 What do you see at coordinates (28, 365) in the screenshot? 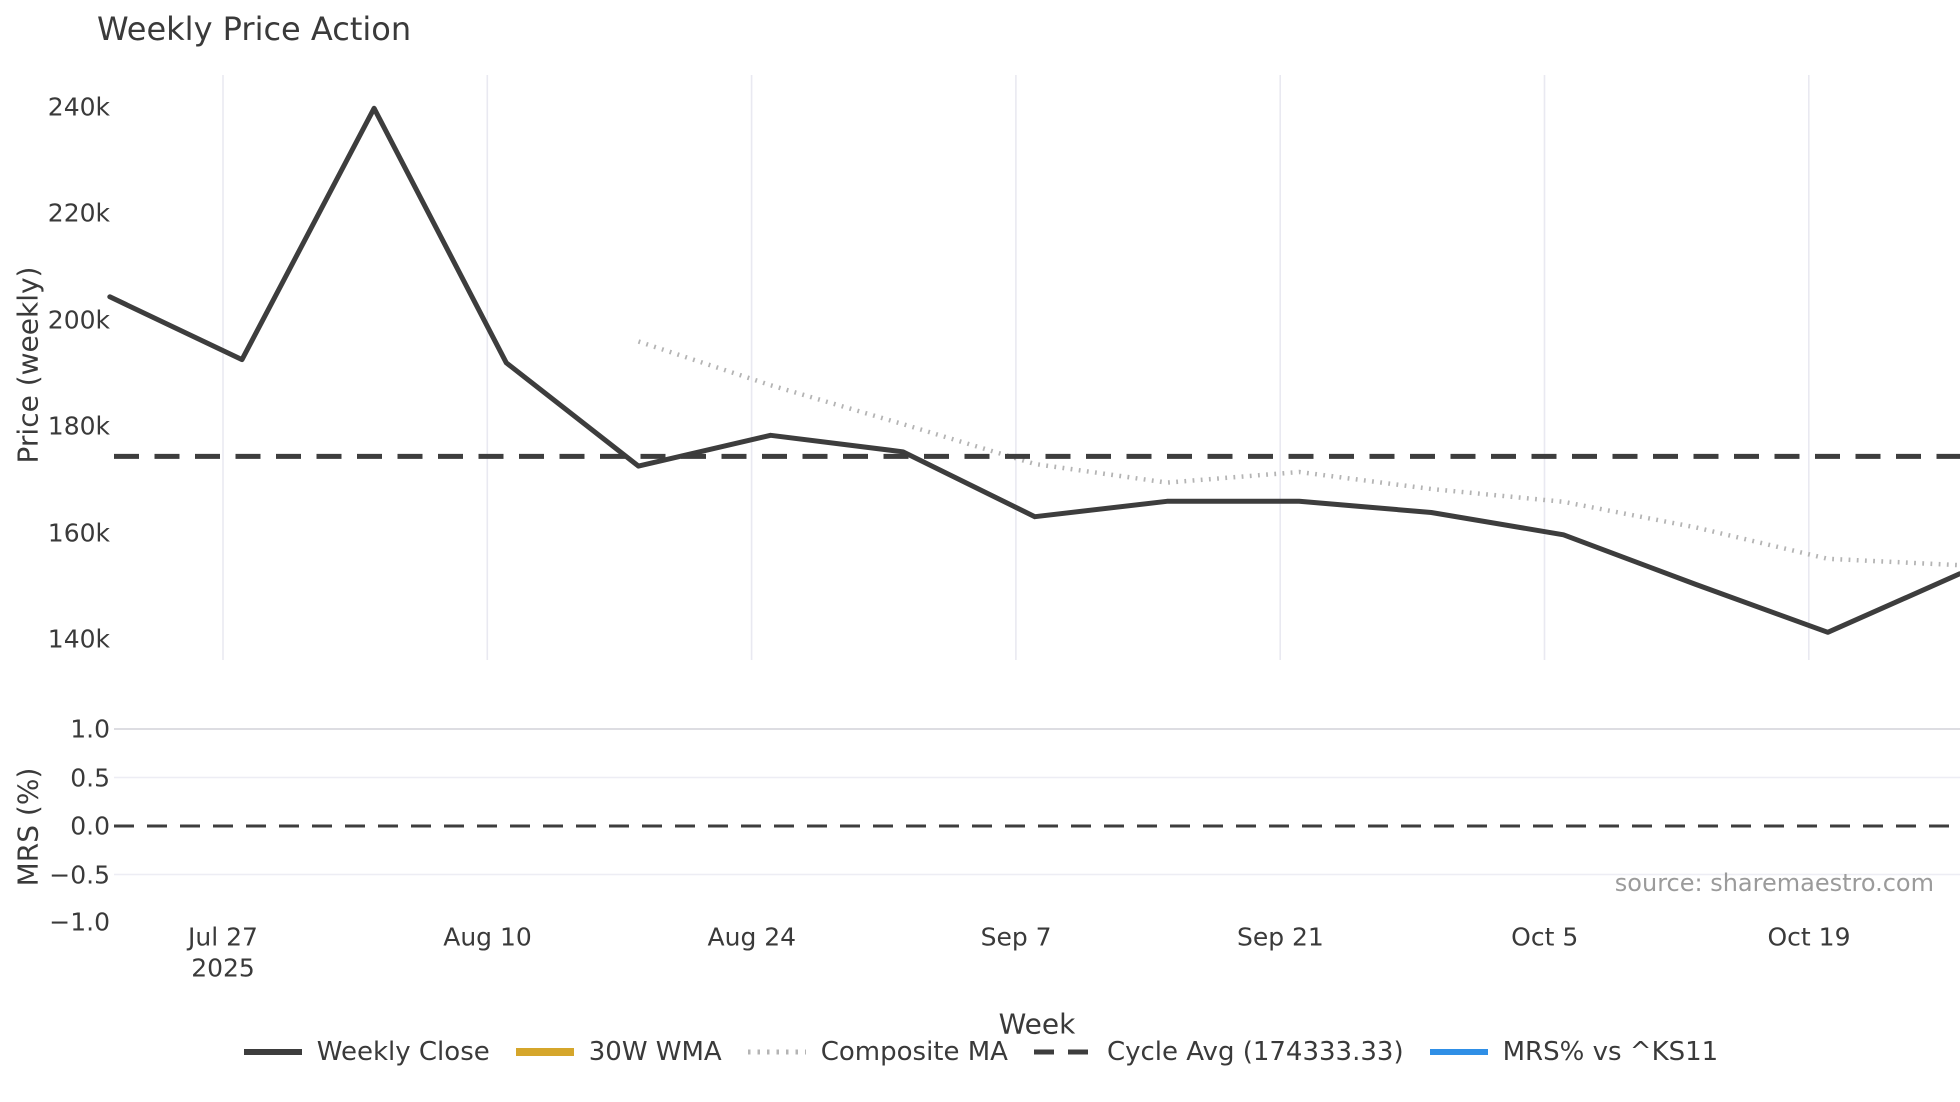
I see `price-axis-label: Price (weekly)` at bounding box center [28, 365].